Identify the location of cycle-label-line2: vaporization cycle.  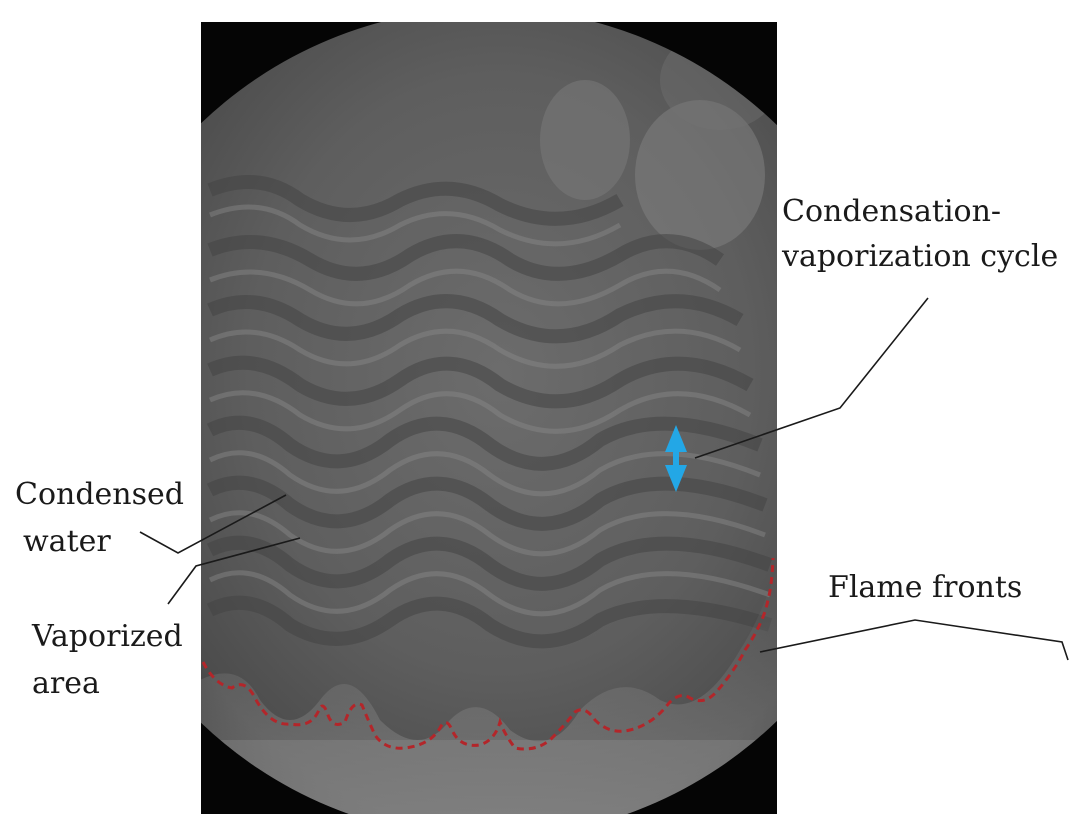
(920, 256).